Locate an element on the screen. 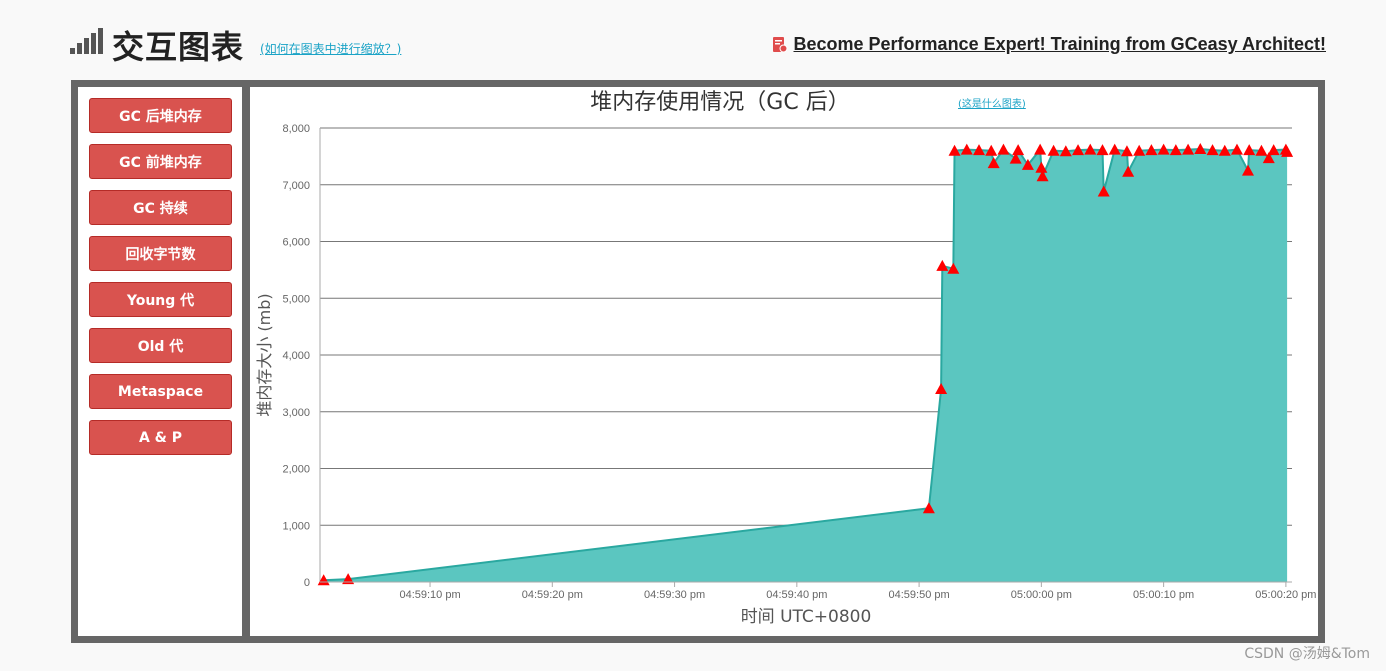 Image resolution: width=1386 pixels, height=671 pixels. y-tick-label: 6,000 is located at coordinates (296, 243).